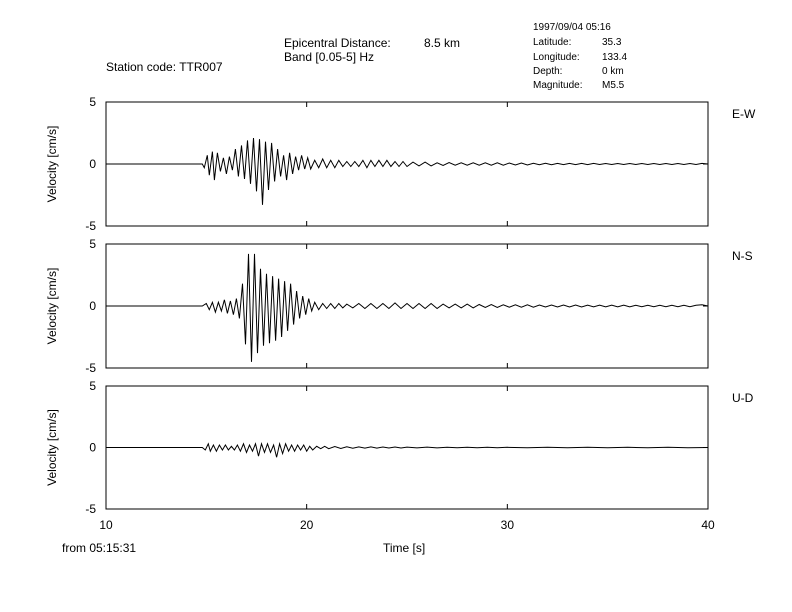 The height and width of the screenshot is (612, 792). I want to click on station-label-text: Station code:, so click(141, 67).